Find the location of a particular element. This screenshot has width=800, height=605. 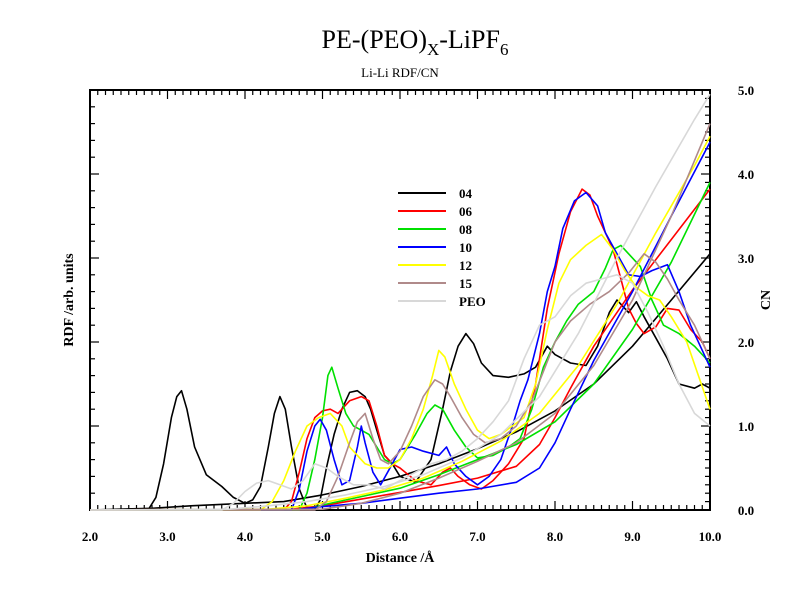

y-right-tick-label: 1.0 is located at coordinates (746, 426).